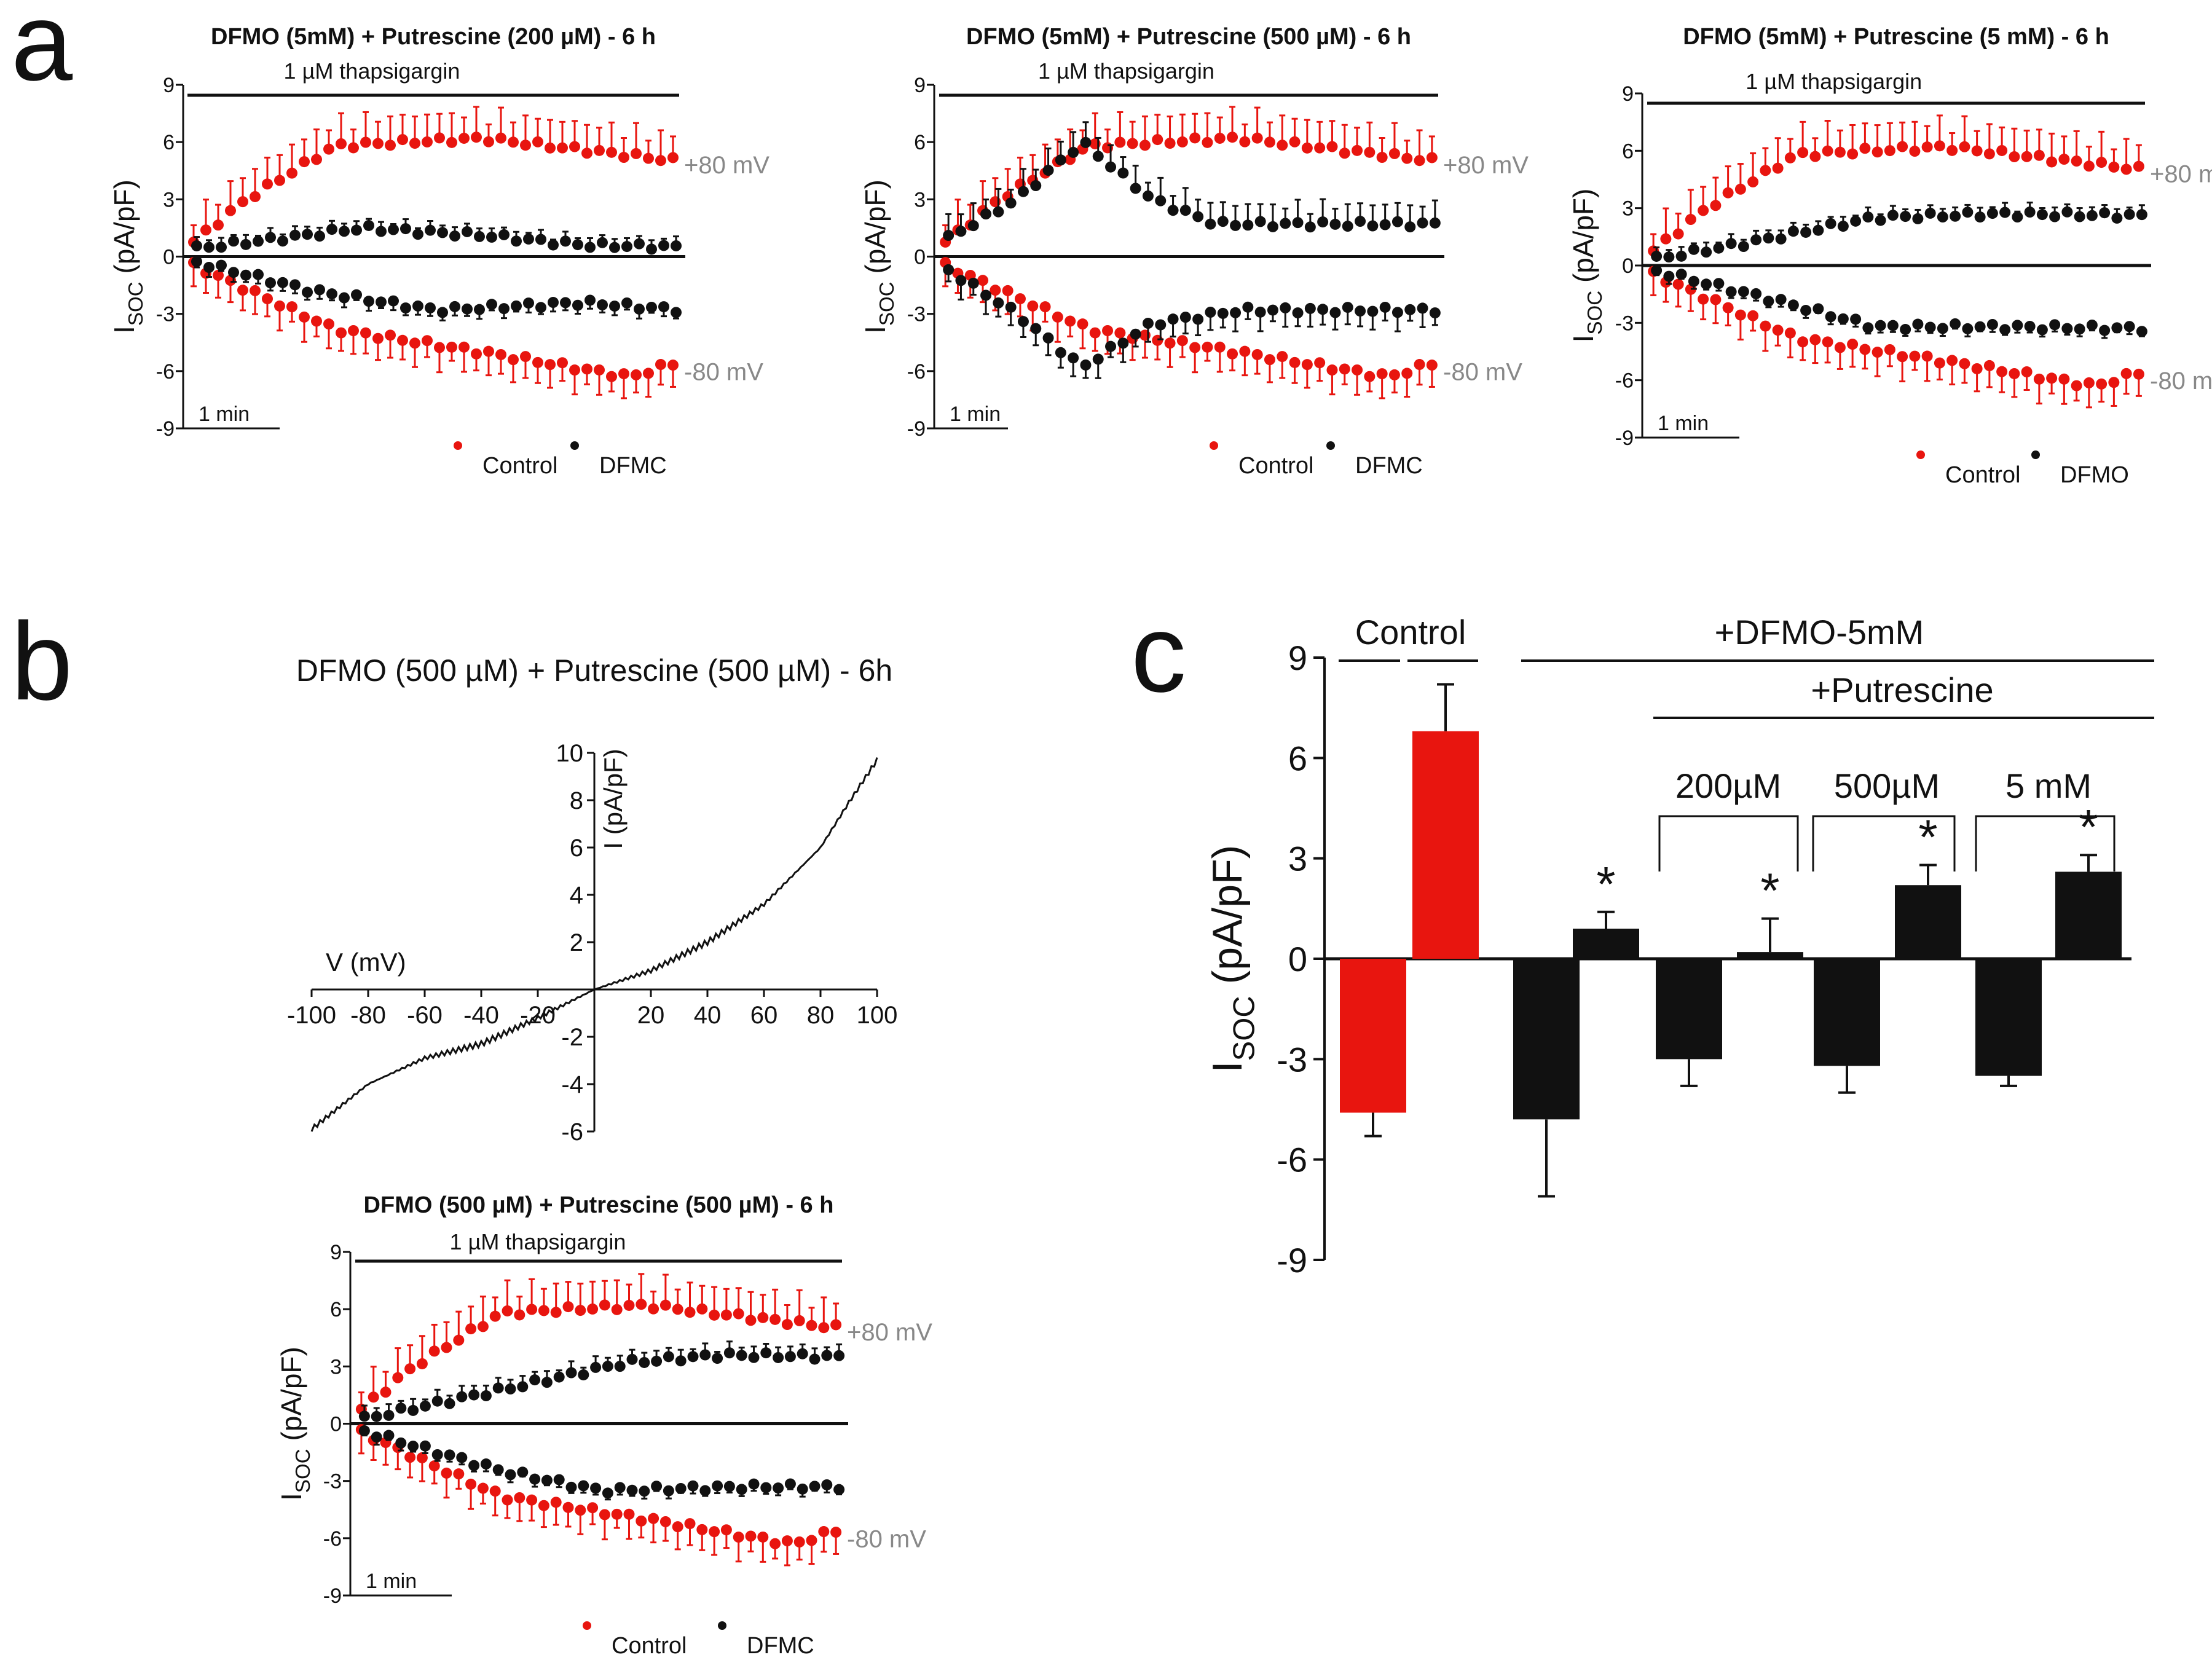 The width and height of the screenshot is (2212, 1668). What do you see at coordinates (165, 372) in the screenshot?
I see `y-tick-label: -6` at bounding box center [165, 372].